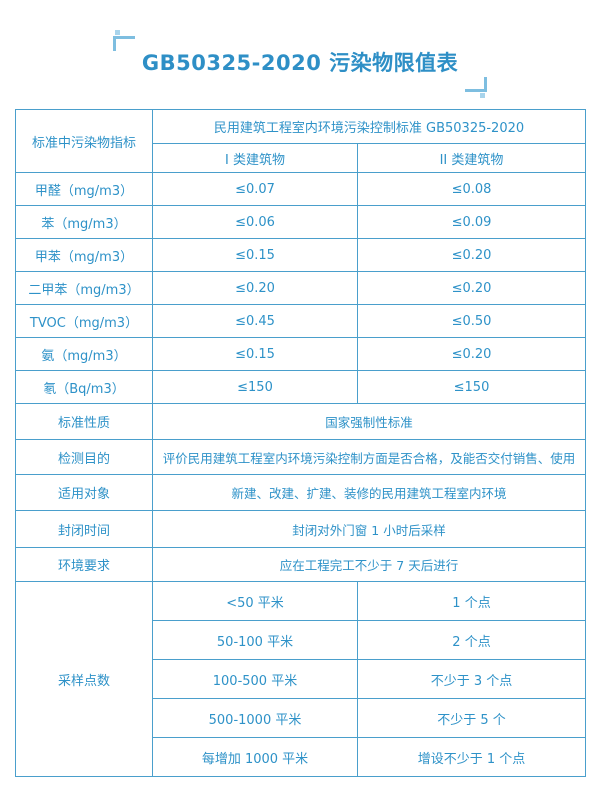  What do you see at coordinates (84, 564) in the screenshot?
I see `info-label-cell: 环境要求` at bounding box center [84, 564].